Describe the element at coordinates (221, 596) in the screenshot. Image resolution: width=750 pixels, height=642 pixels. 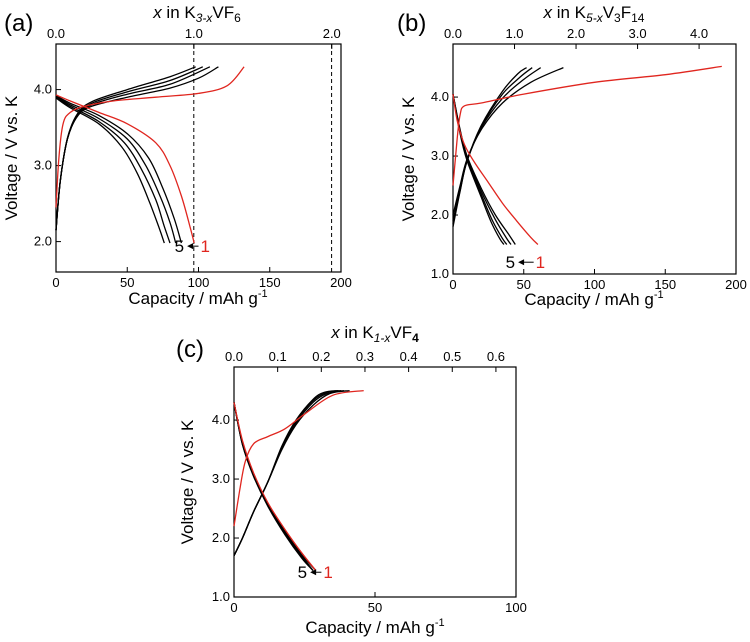
I see `y-tick-label-c-0: 1.0` at that location.